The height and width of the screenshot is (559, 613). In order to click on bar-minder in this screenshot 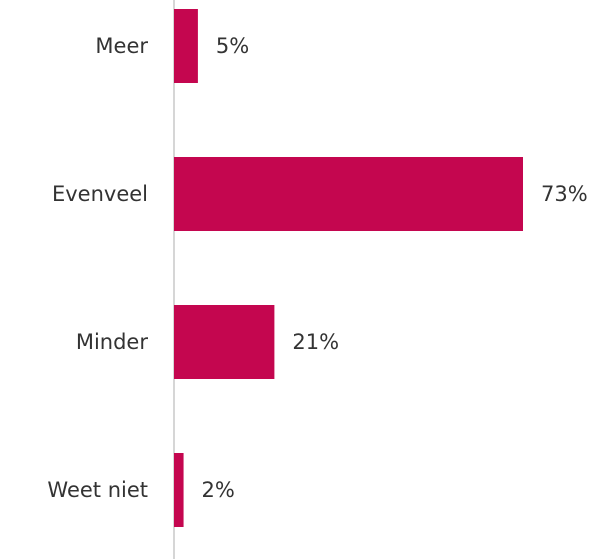, I will do `click(224, 342)`.